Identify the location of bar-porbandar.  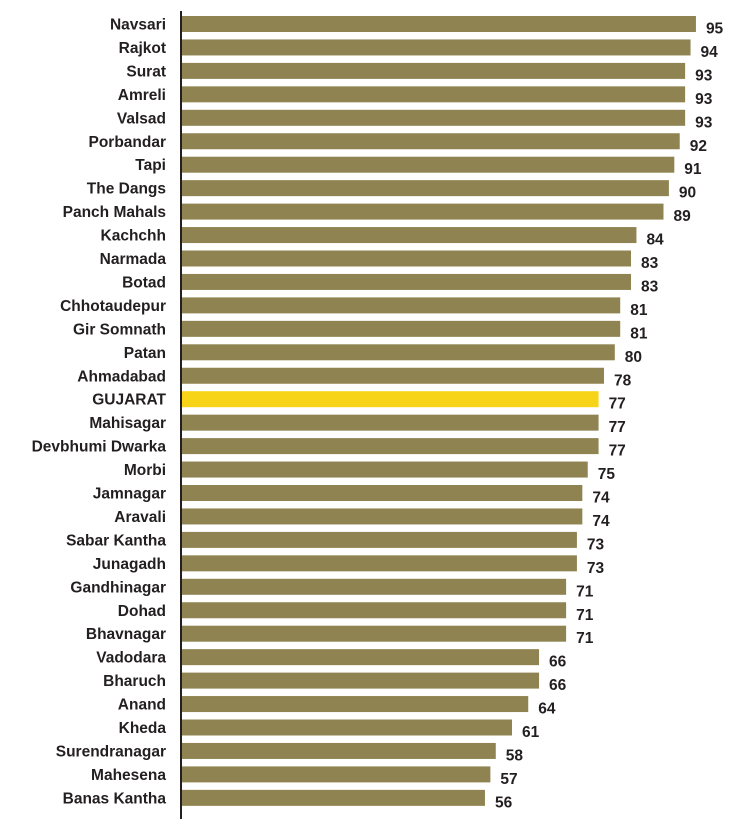
(431, 141).